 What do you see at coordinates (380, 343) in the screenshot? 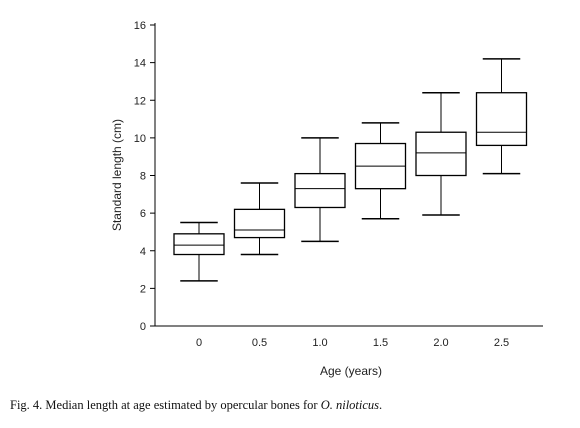
I see `x-tick-label: 1.5` at bounding box center [380, 343].